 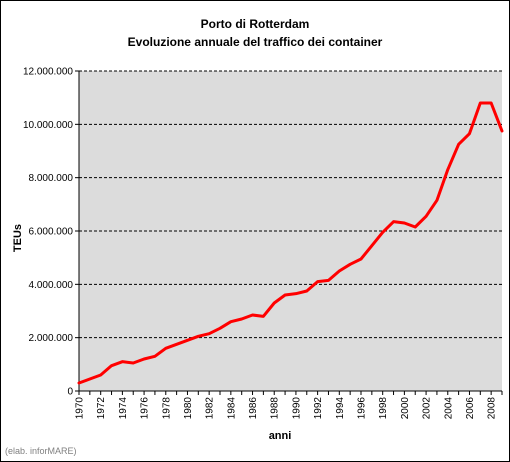 I want to click on y-tick-label: 8.000.000, so click(x=51, y=178).